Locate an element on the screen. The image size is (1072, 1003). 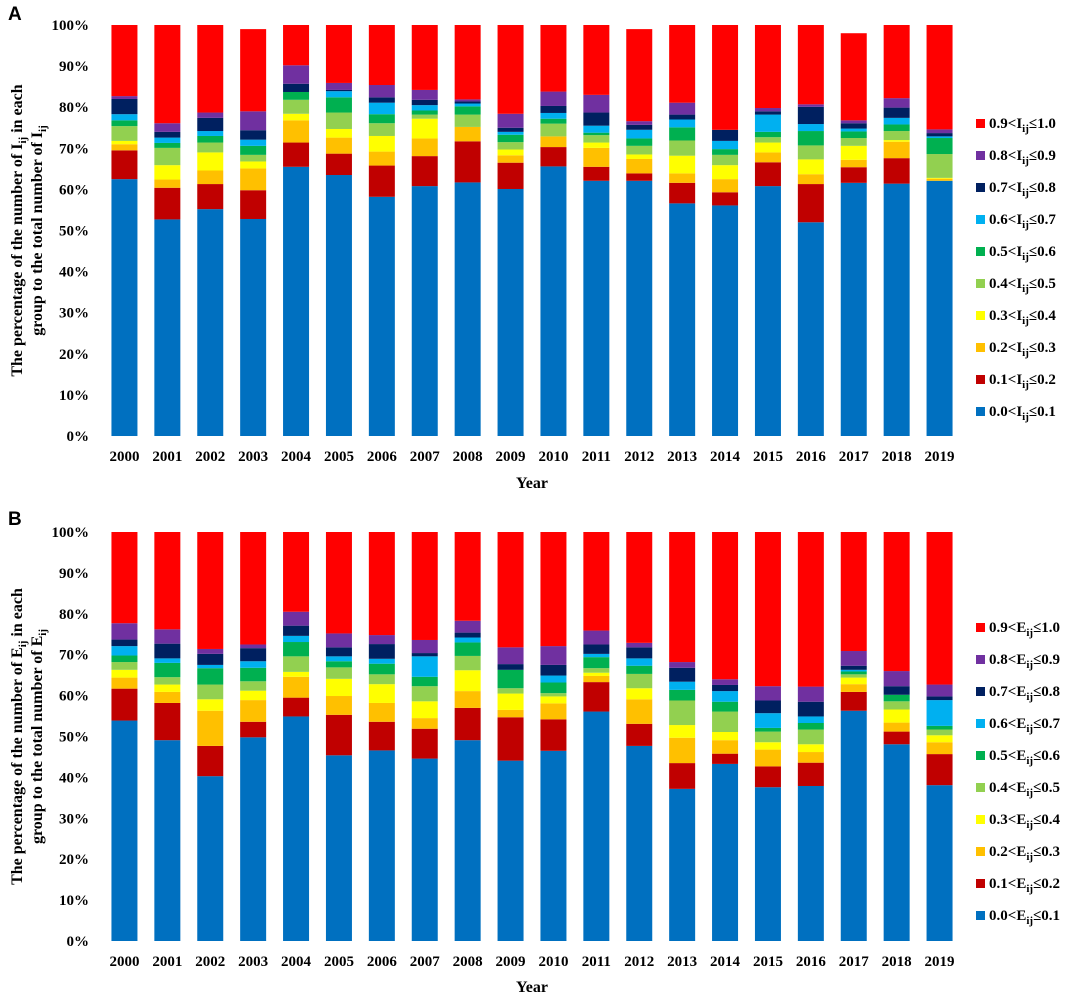
legend-label: 0.2<Eij≤0.3 is located at coordinates (1024, 853).